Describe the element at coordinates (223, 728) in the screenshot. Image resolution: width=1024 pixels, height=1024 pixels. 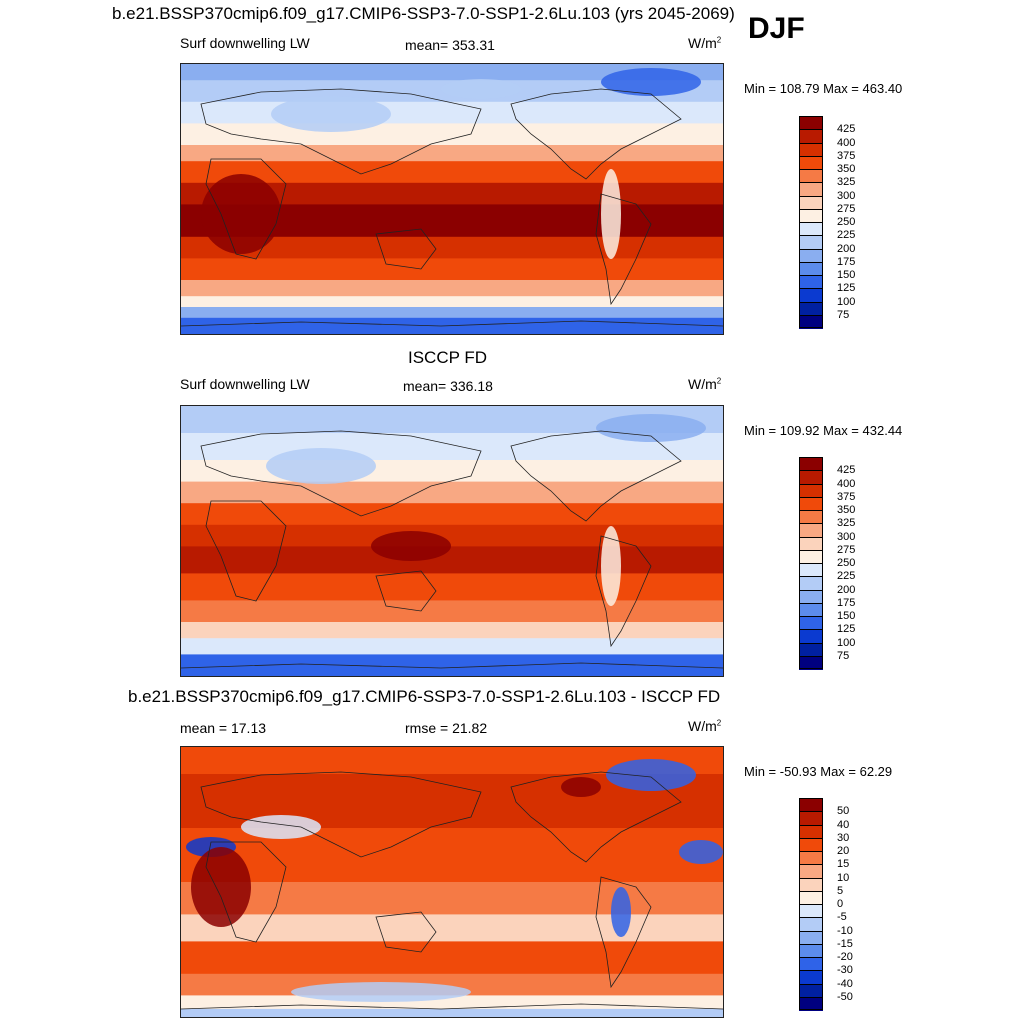
I see `panel-3-mean-label: mean = 17.13` at that location.